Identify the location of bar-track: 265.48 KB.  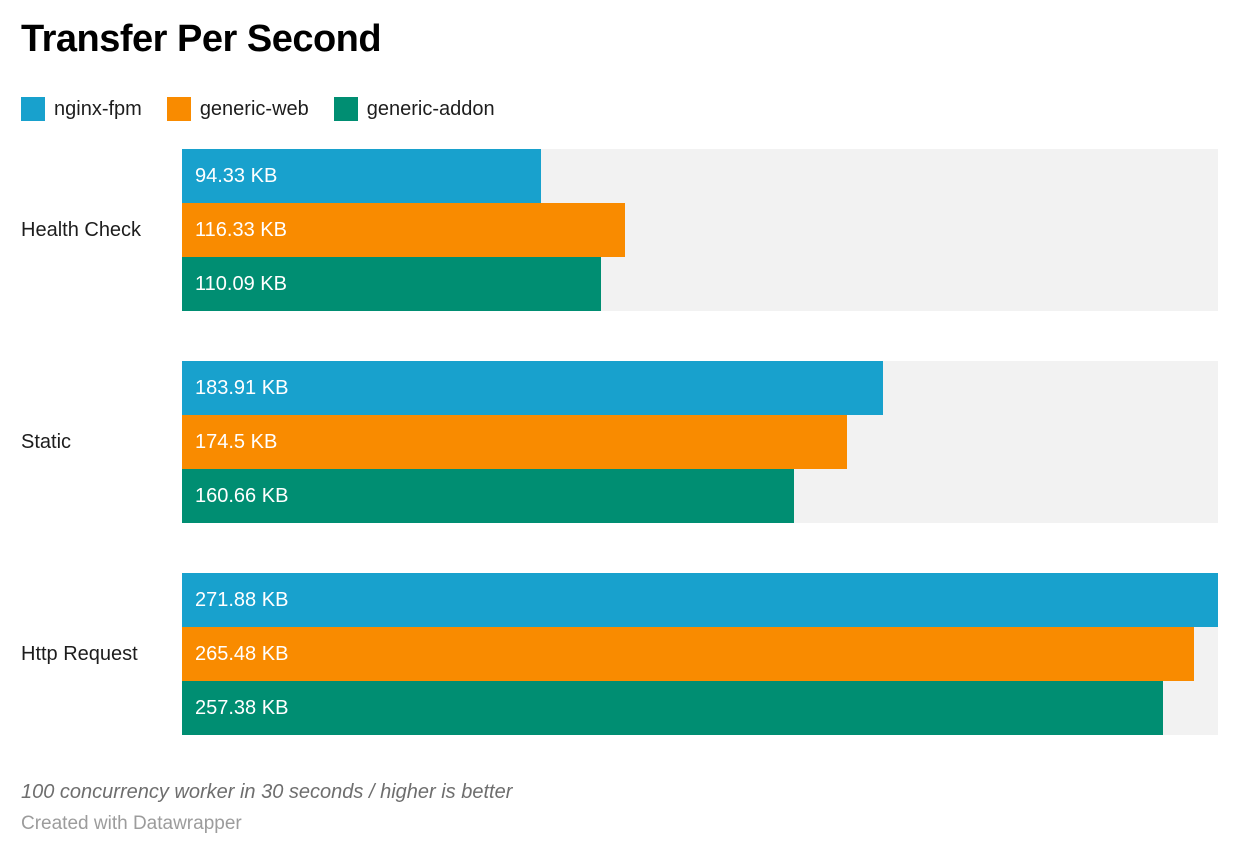
(700, 654).